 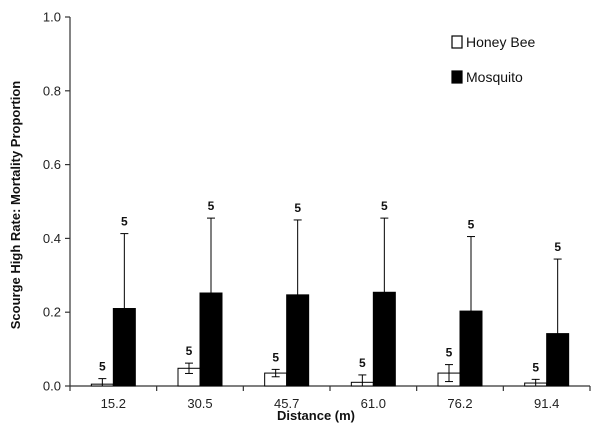 I want to click on legend: Honey Bee Mosquito, so click(x=493, y=59).